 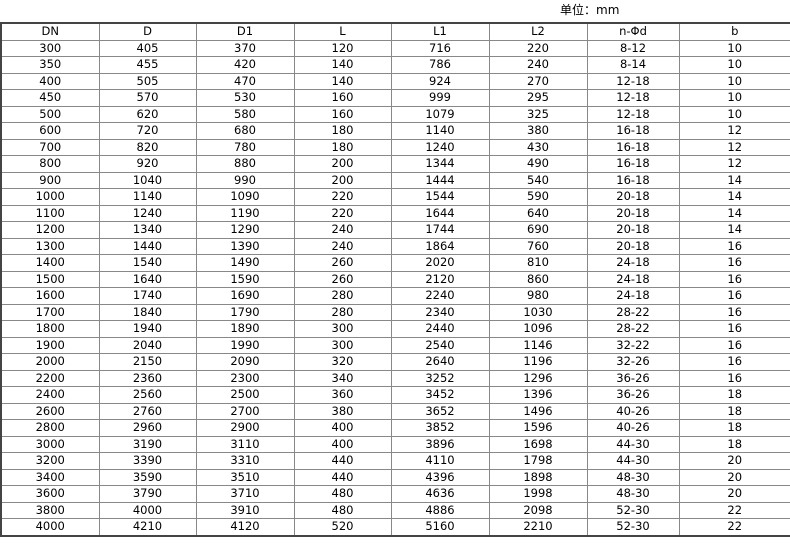 I want to click on table-cell: 920, so click(x=147, y=164).